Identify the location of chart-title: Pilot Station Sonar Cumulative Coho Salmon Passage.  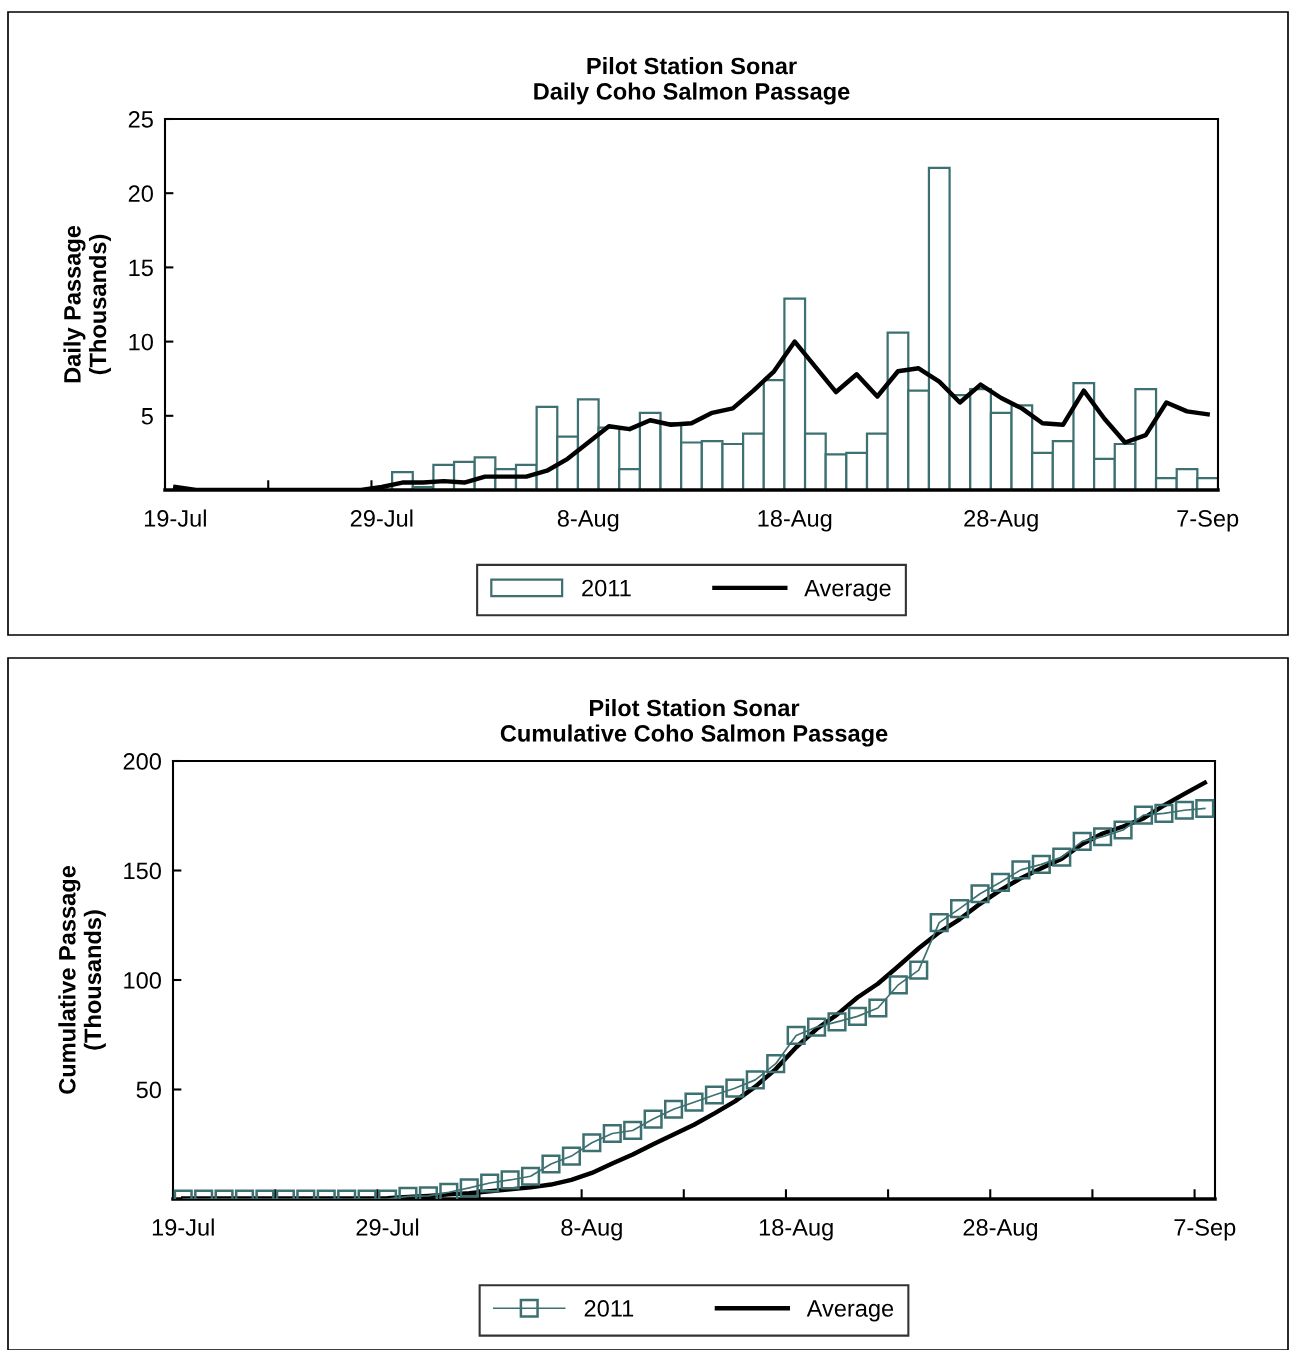
(694, 723).